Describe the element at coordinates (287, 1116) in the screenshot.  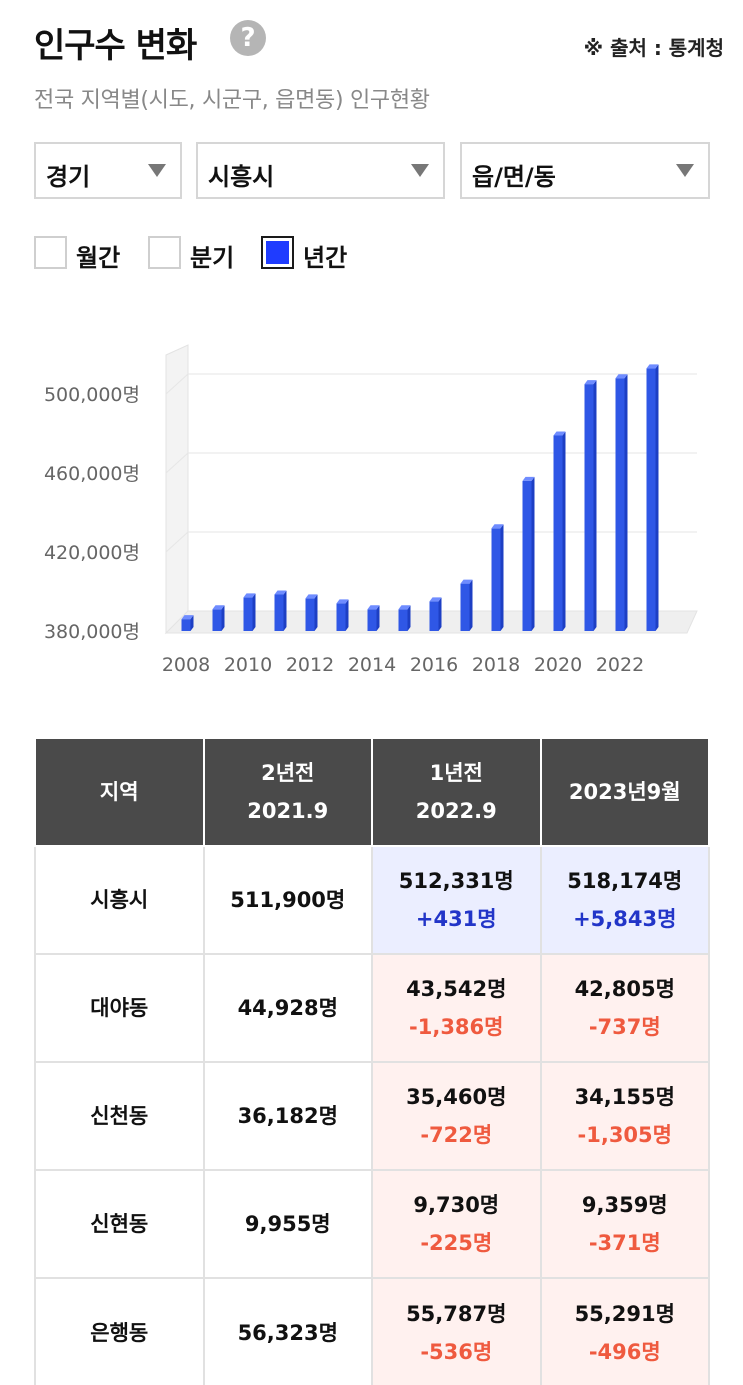
I see `two-years-ago-cell: 36,182명` at that location.